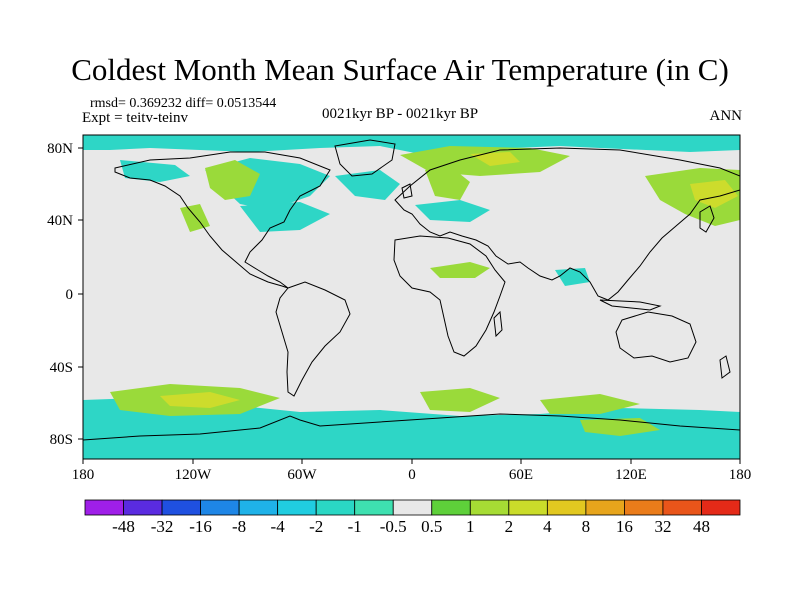  What do you see at coordinates (285, 217) in the screenshot?
I see `patch-northam-cyan` at bounding box center [285, 217].